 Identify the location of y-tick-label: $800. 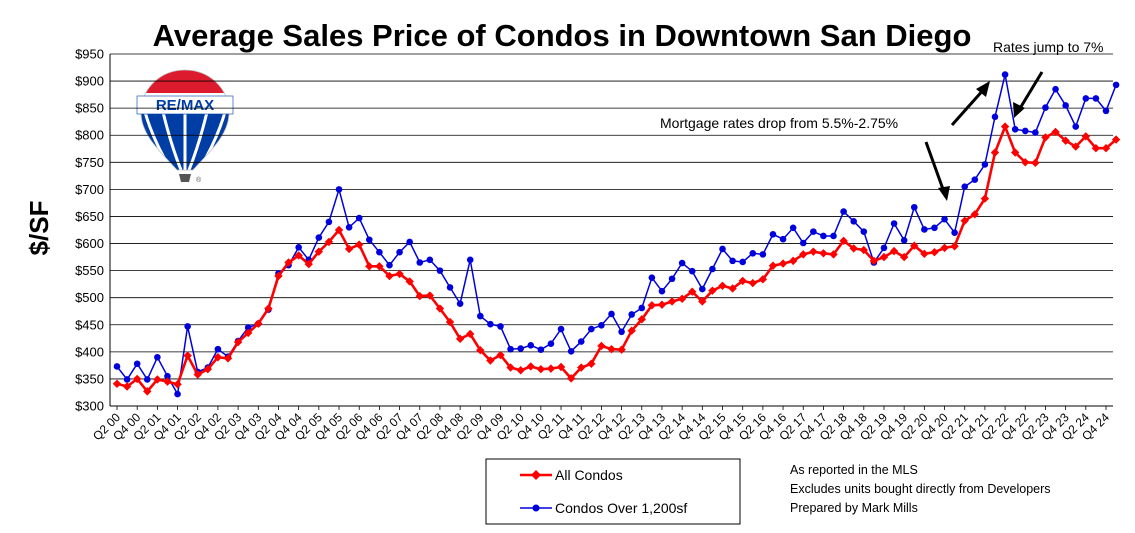
(89, 135).